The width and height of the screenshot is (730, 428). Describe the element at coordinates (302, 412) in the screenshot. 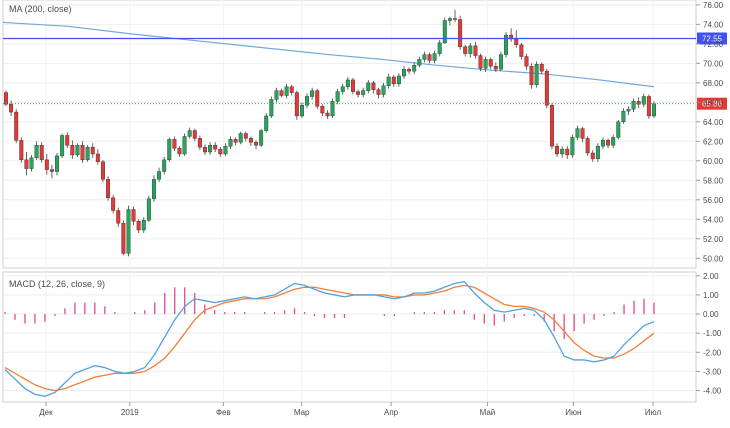

I see `time-tick-label: Мар` at that location.